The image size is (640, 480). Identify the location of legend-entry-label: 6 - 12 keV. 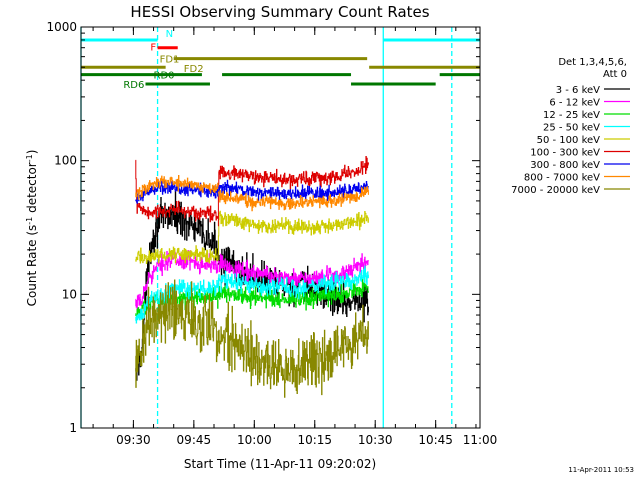
(574, 103).